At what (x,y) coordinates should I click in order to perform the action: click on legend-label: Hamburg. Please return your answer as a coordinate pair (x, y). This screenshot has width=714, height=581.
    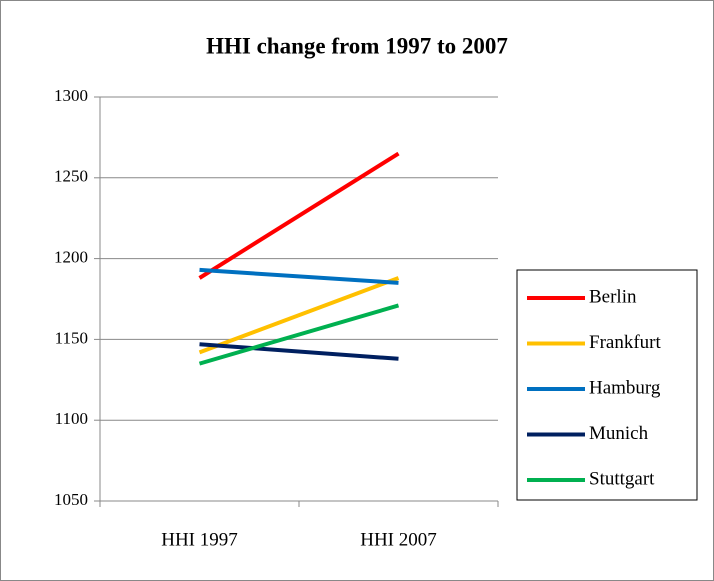
    Looking at the image, I should click on (625, 387).